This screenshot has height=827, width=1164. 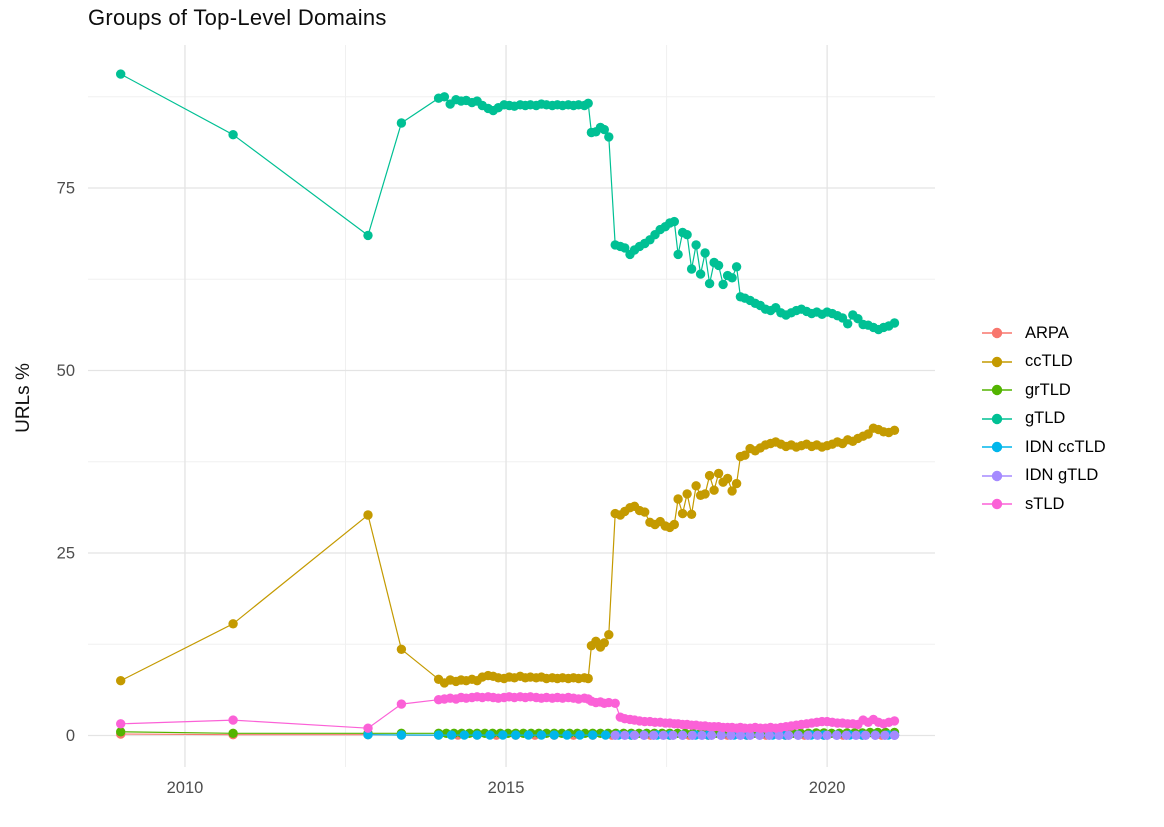 What do you see at coordinates (185, 788) in the screenshot?
I see `x-tick-label: 2010` at bounding box center [185, 788].